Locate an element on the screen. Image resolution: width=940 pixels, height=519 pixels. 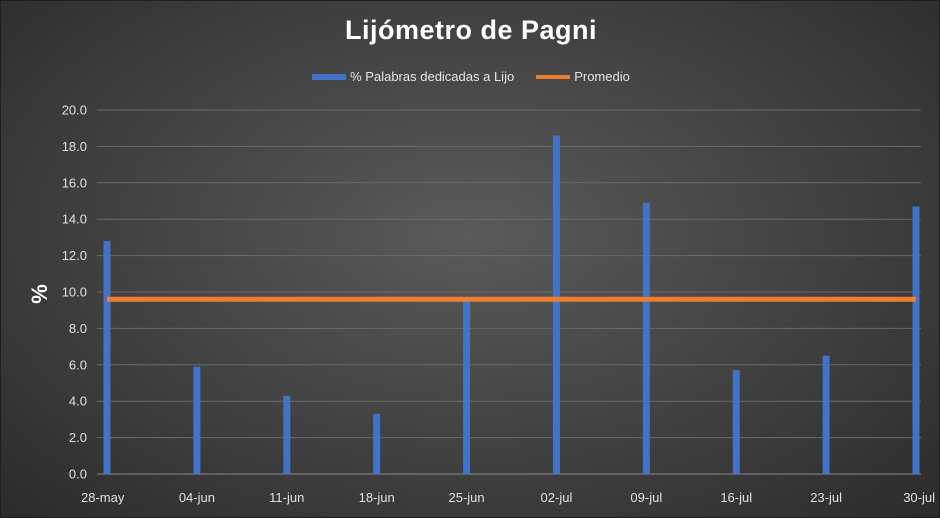
y-tick-label: 10.0 is located at coordinates (74, 292).